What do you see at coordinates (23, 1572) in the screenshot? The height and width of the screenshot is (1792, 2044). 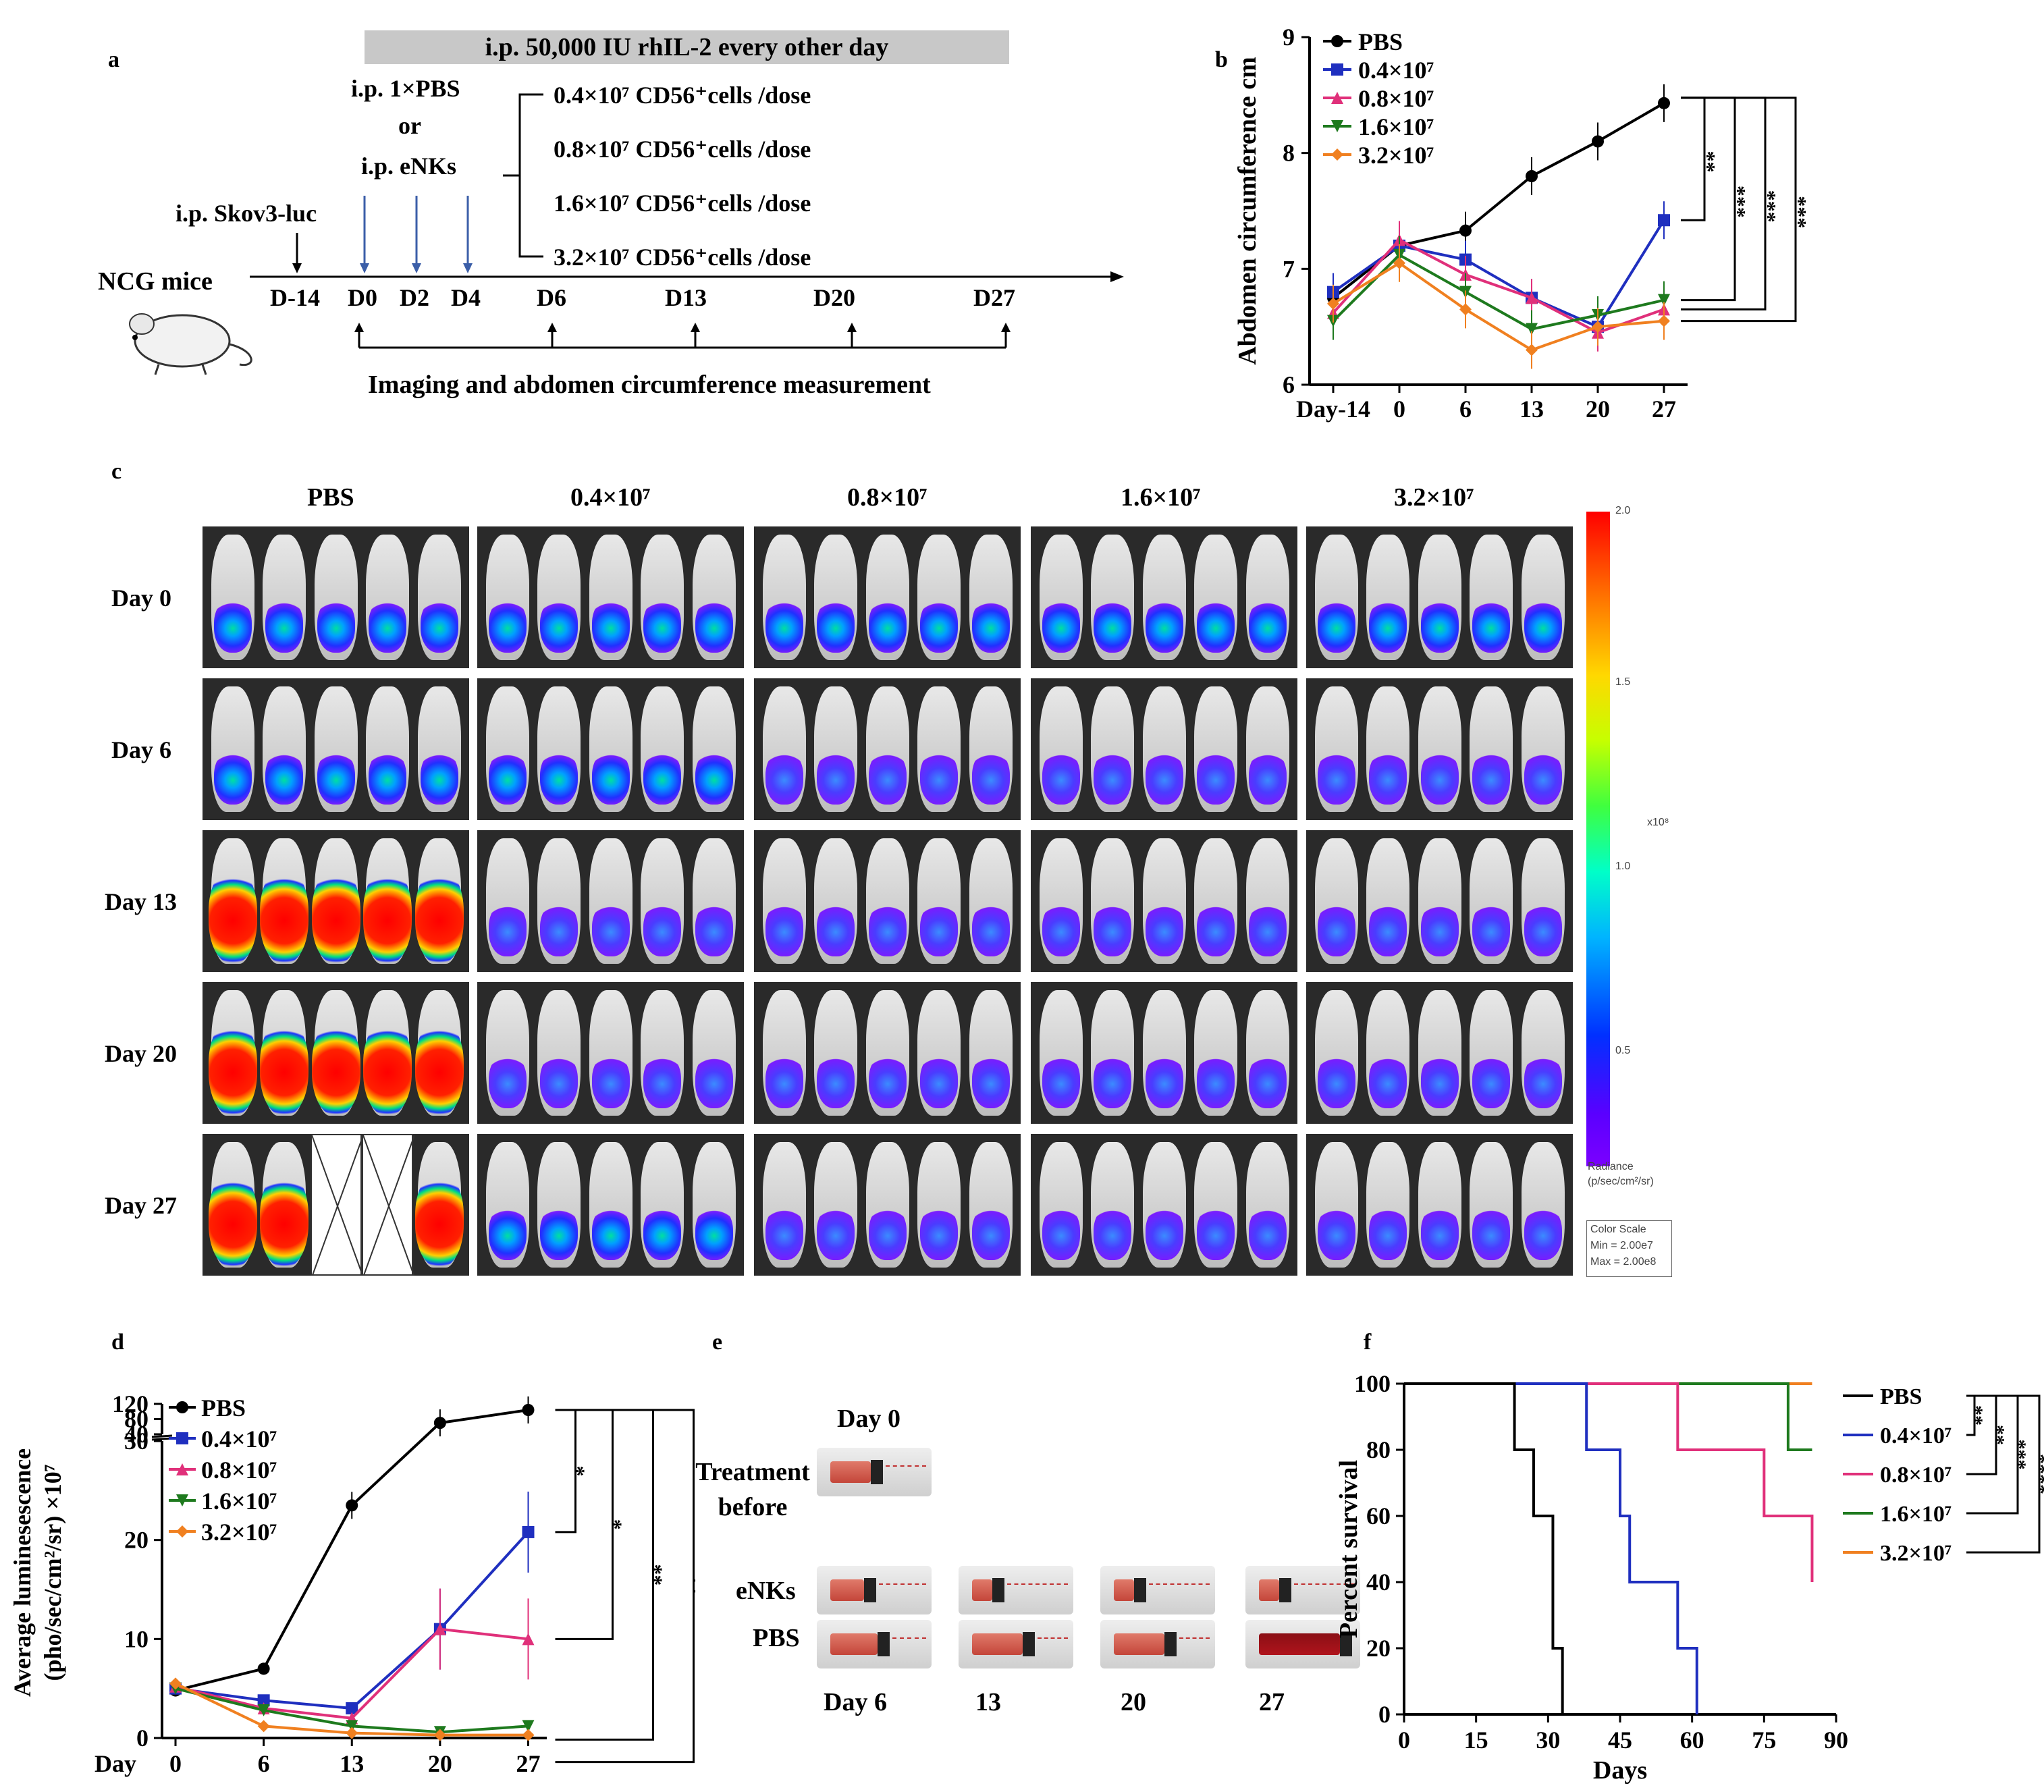 I see `y-axis-label: Average luminesescence` at bounding box center [23, 1572].